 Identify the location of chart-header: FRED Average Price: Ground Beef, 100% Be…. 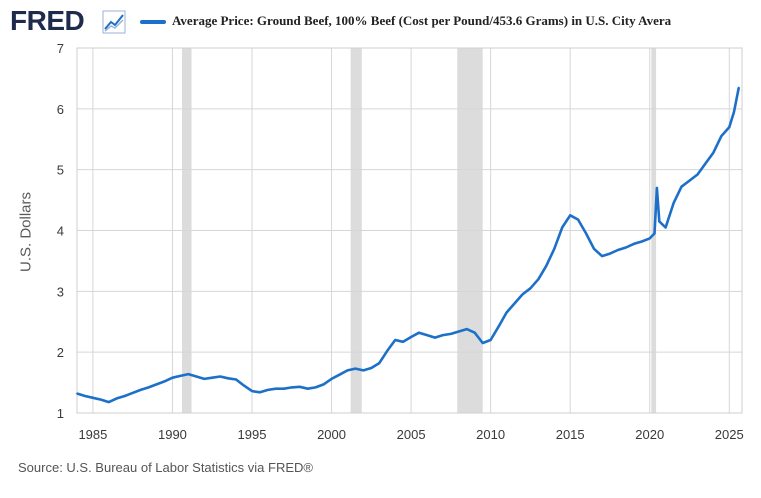
(380, 22).